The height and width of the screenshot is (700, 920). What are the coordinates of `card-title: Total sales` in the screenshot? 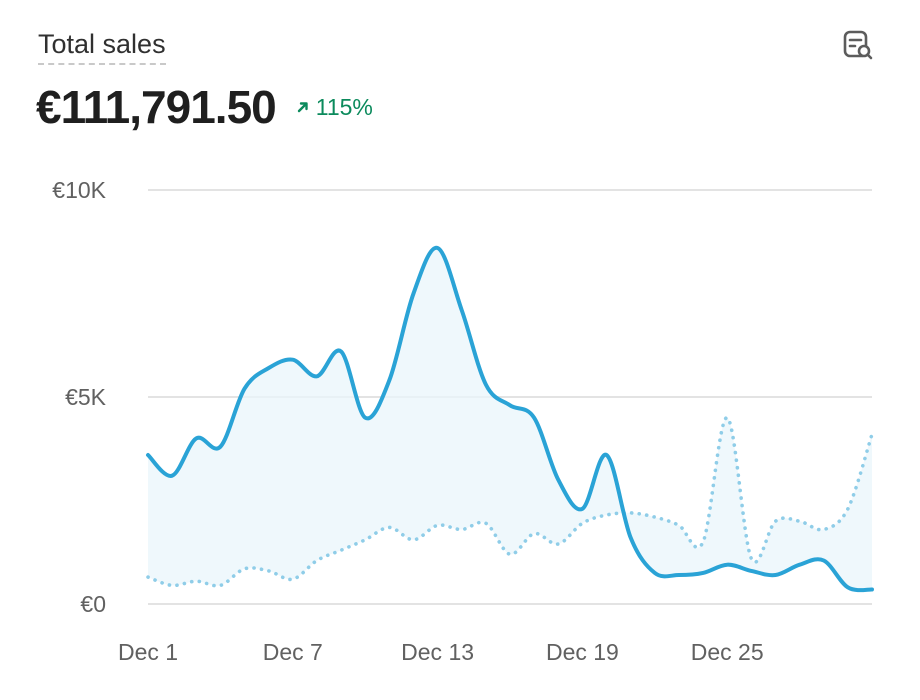 It's located at (102, 46).